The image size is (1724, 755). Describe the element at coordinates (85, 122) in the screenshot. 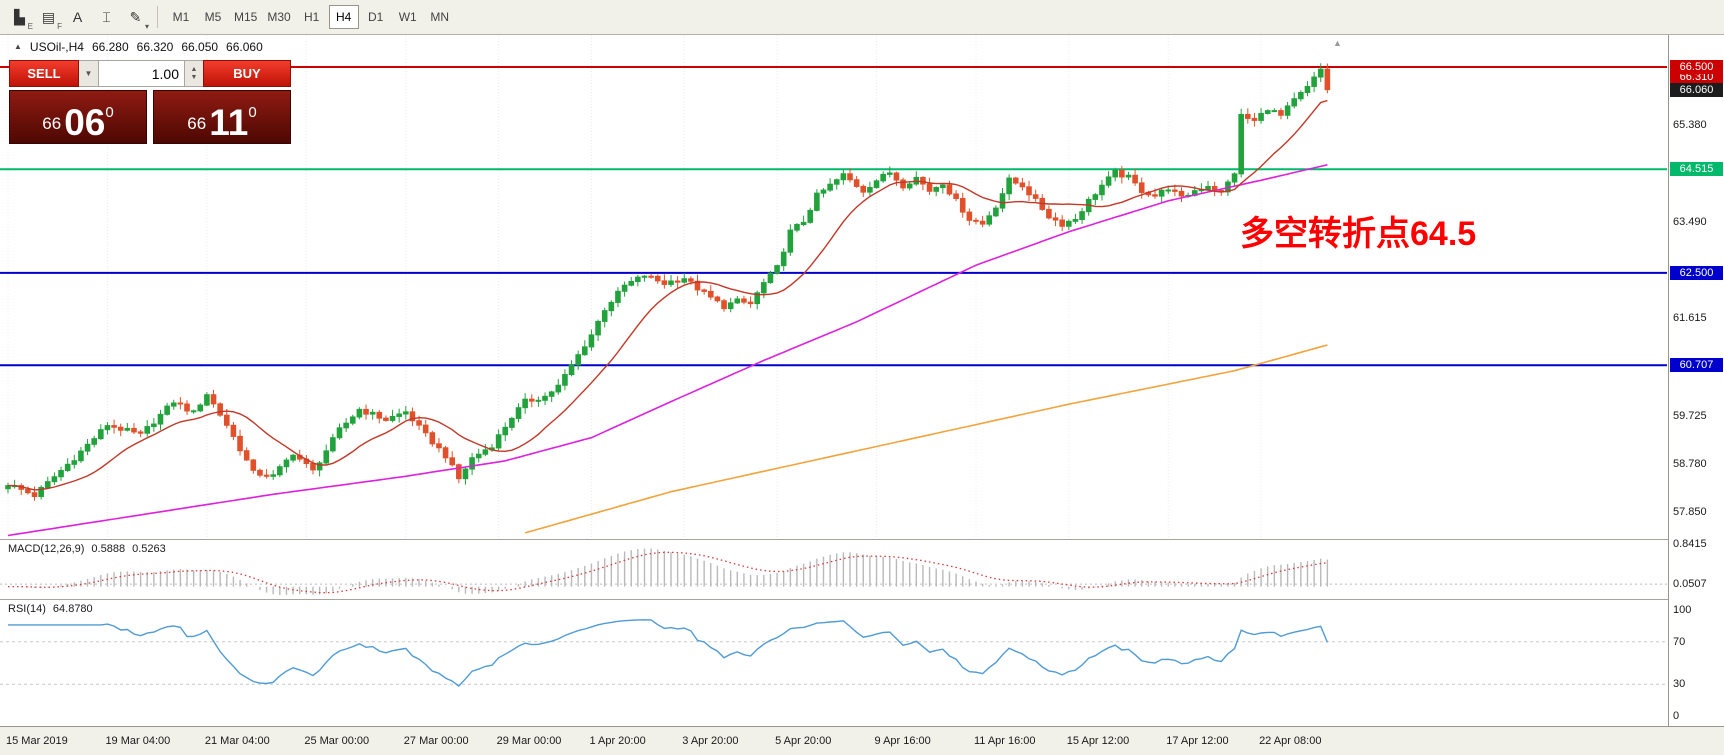

I see `bid-big-digits: 06` at that location.